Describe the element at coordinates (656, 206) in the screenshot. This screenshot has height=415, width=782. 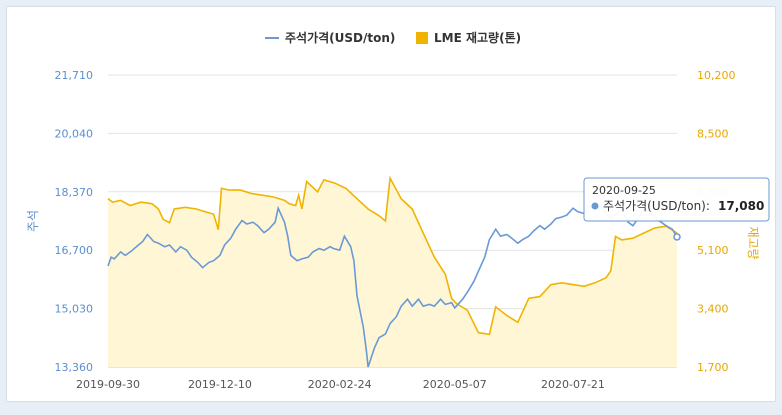
I see `tooltip-label: 주석가격(USD/ton):` at that location.